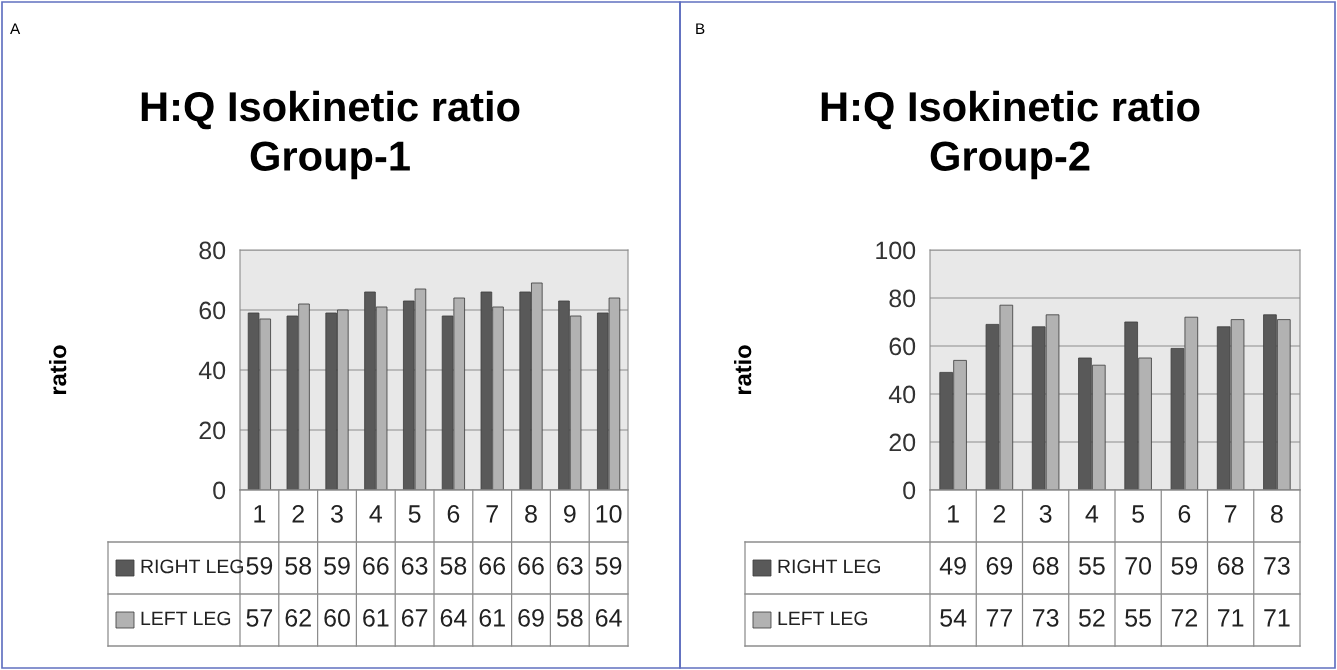 The height and width of the screenshot is (670, 1337). What do you see at coordinates (609, 514) in the screenshot?
I see `x-tick-label: 10` at bounding box center [609, 514].